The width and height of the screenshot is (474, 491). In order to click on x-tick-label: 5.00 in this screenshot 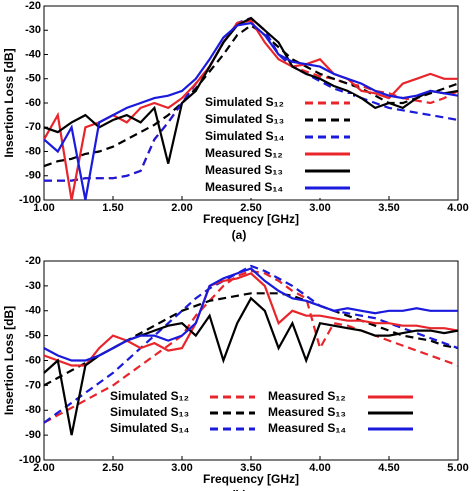, I will do `click(457, 468)`.